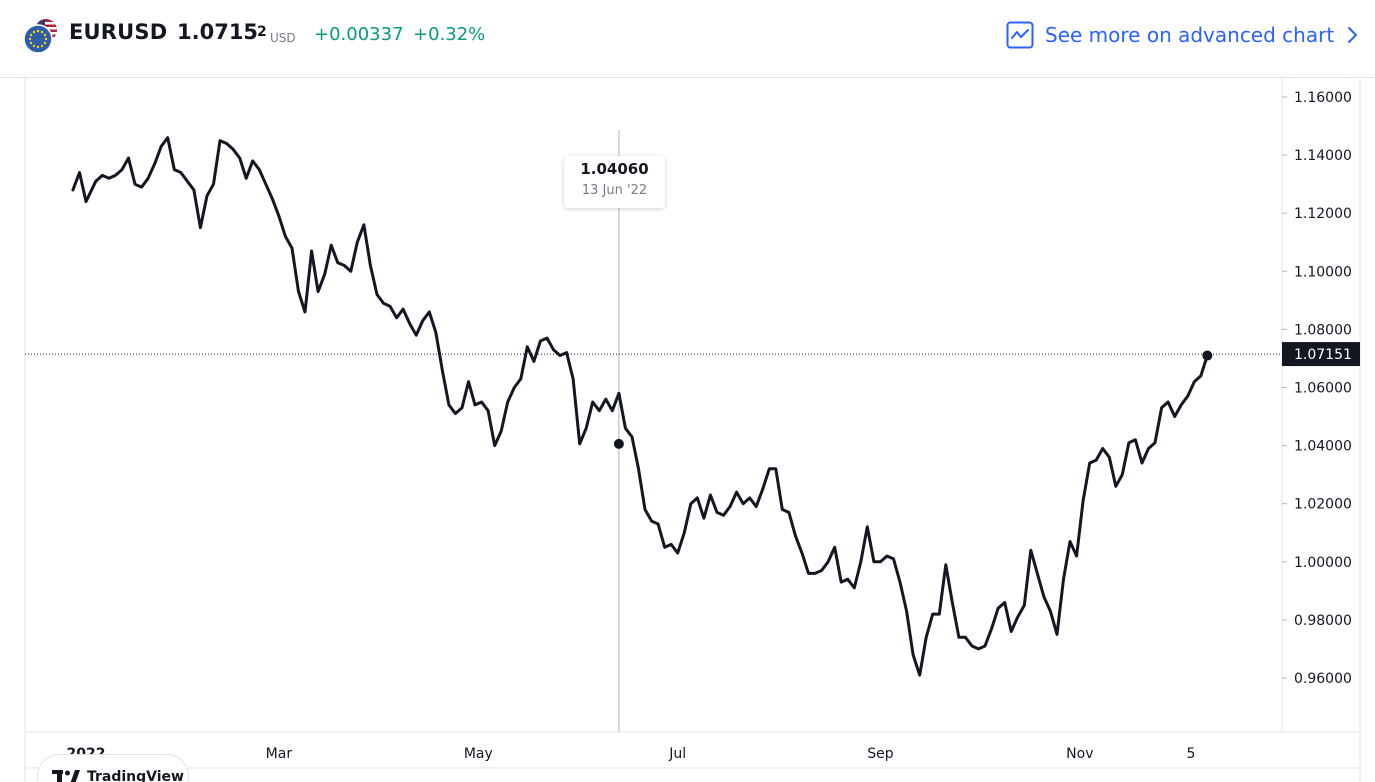 The image size is (1375, 782). I want to click on y-tick-label: 1.14000, so click(1323, 156).